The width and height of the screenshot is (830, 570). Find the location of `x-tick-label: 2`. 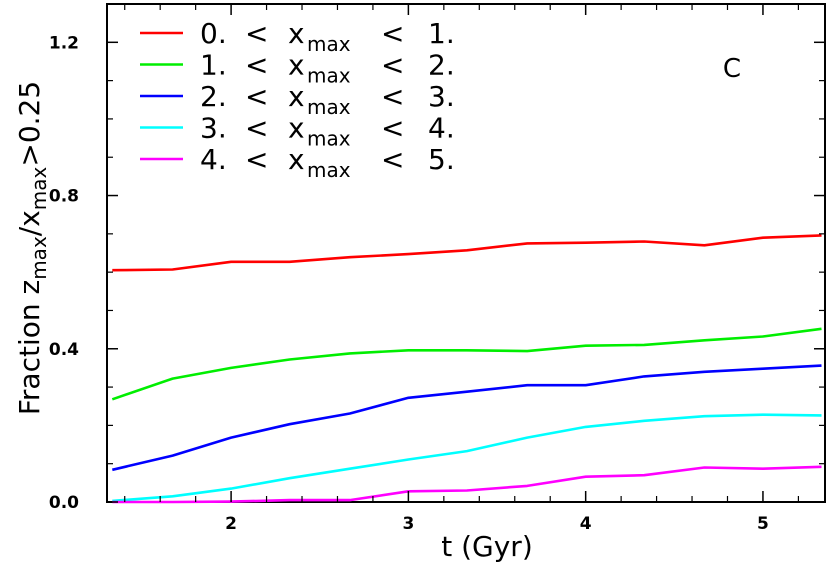

x-tick-label: 2 is located at coordinates (231, 524).